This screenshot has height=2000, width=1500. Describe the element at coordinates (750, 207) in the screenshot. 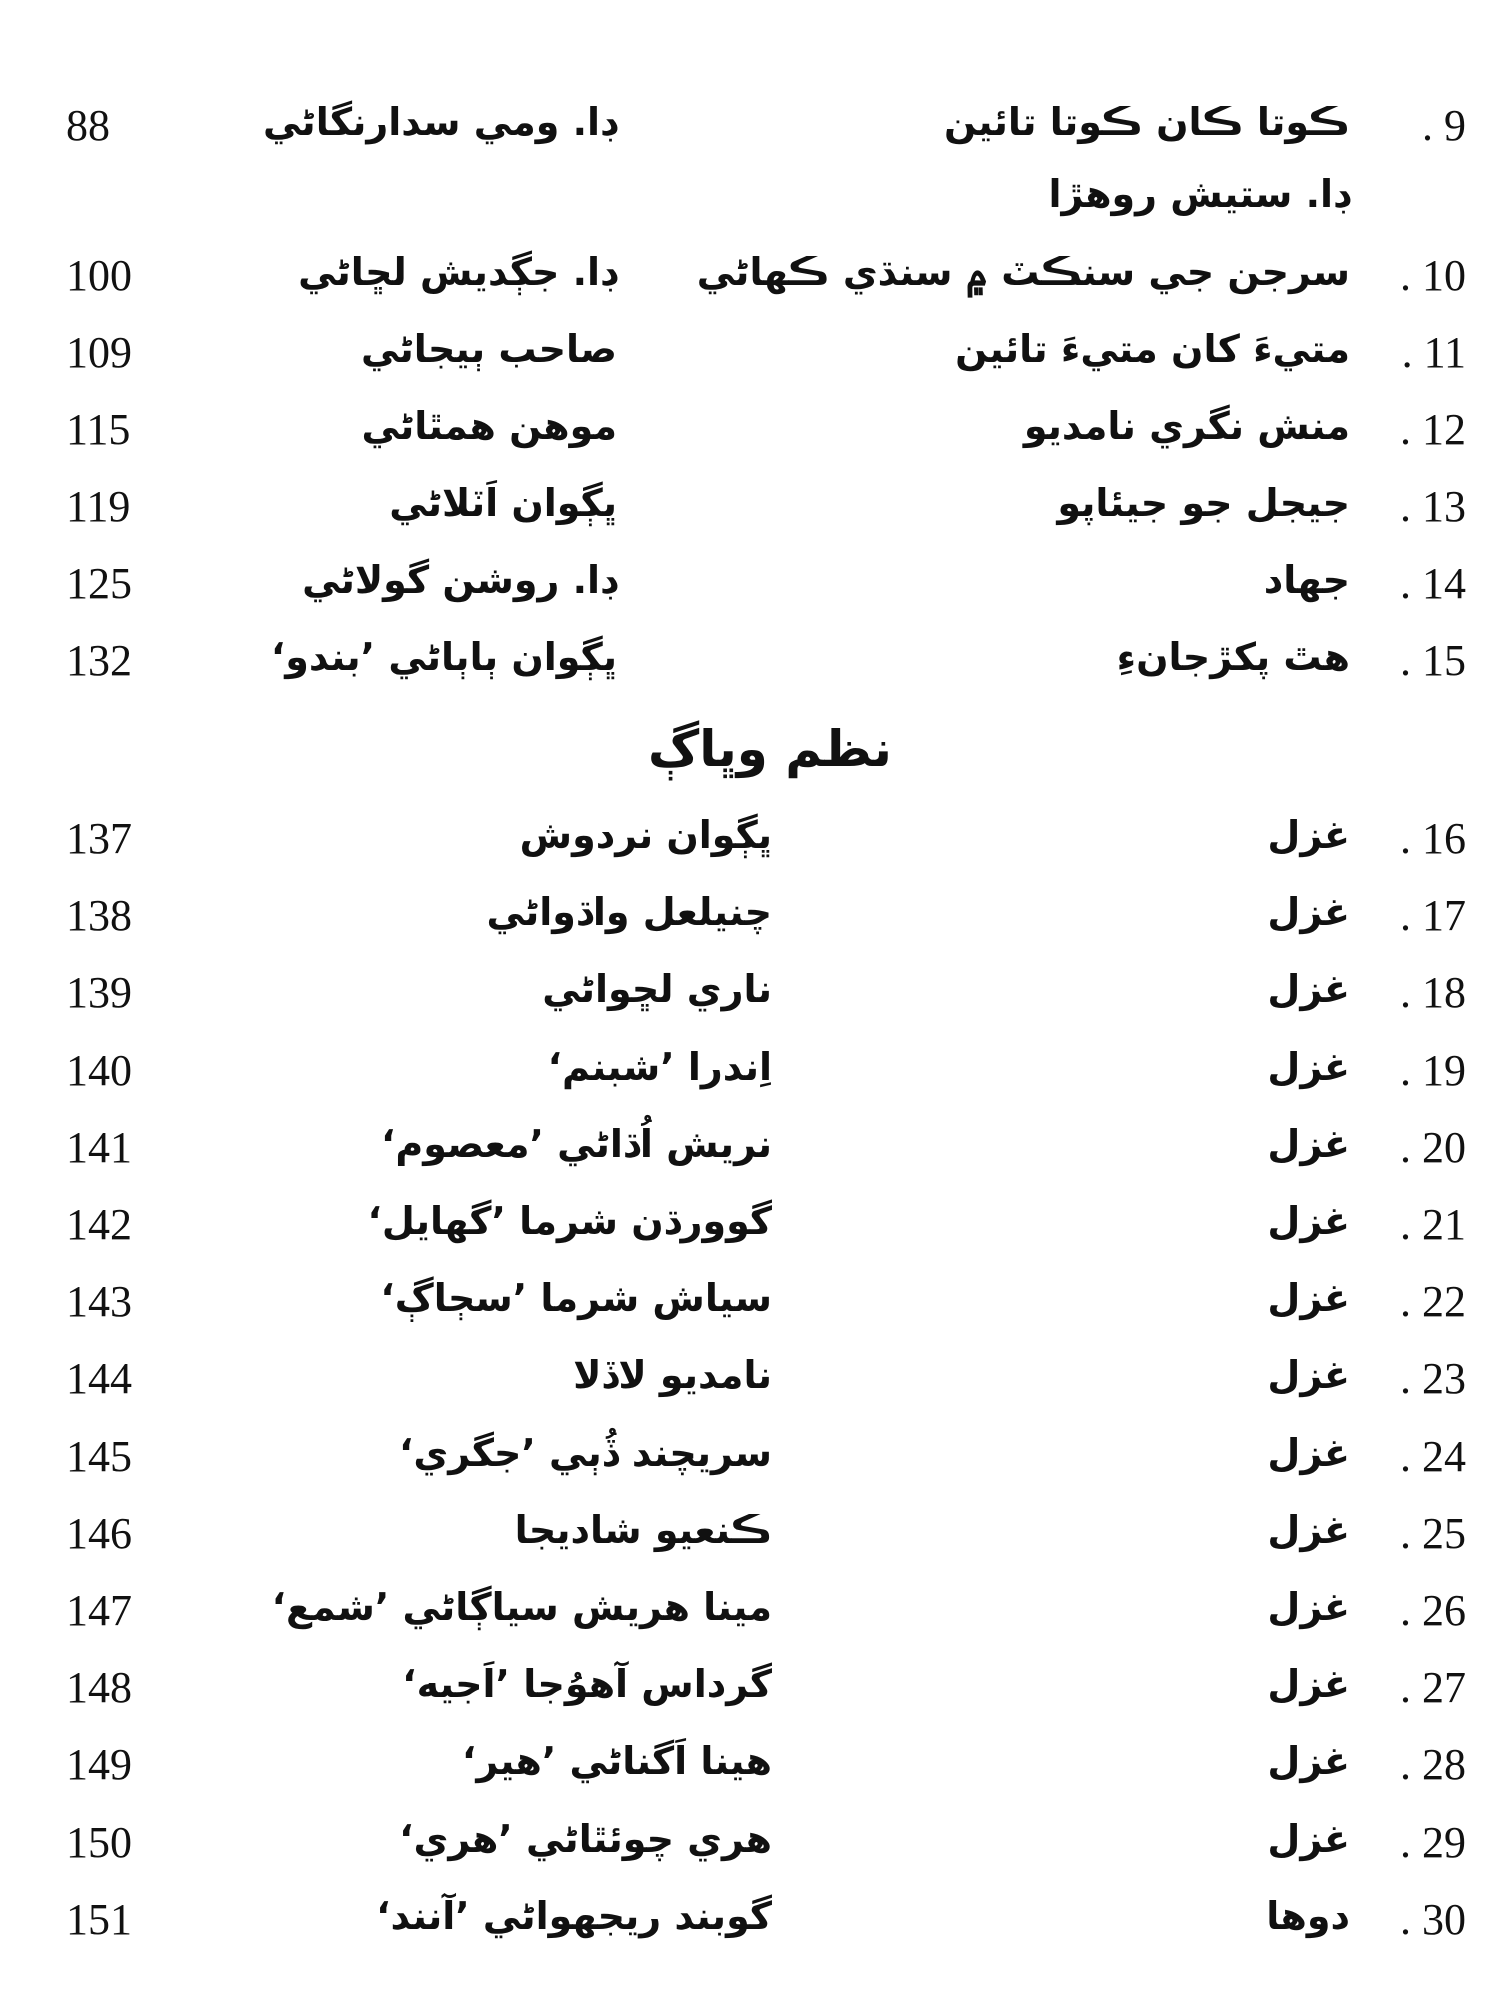

I see `toc-entry-continuation: ڊا. ستيش روهڙا` at that location.